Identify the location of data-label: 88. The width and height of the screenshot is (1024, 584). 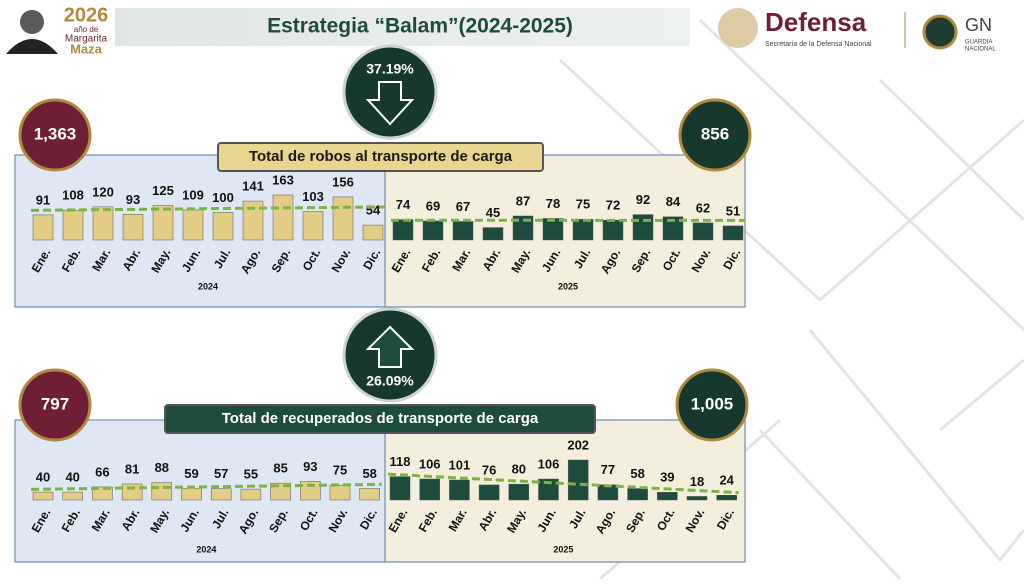
(162, 467).